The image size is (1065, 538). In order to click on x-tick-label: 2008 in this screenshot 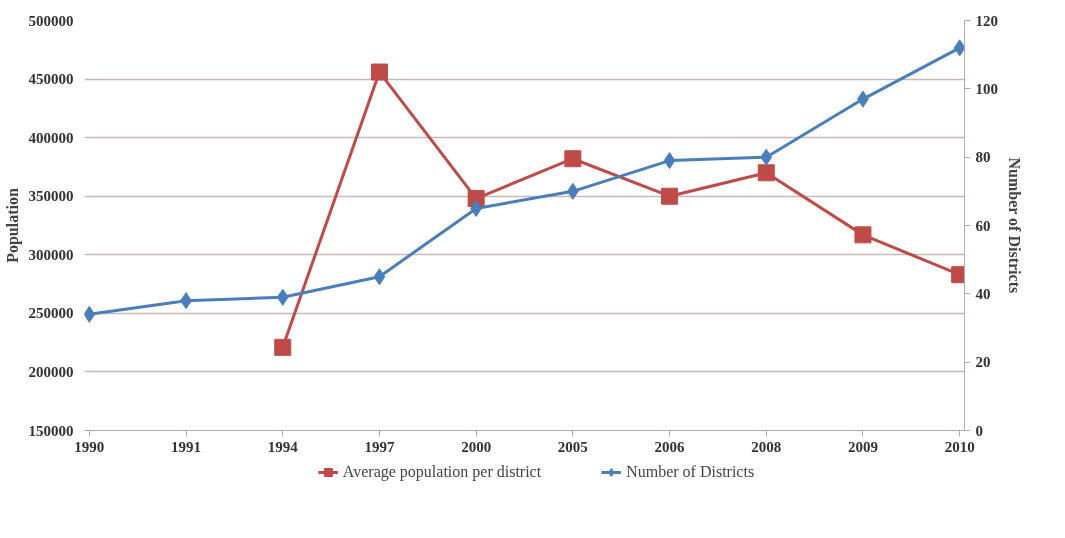, I will do `click(766, 446)`.